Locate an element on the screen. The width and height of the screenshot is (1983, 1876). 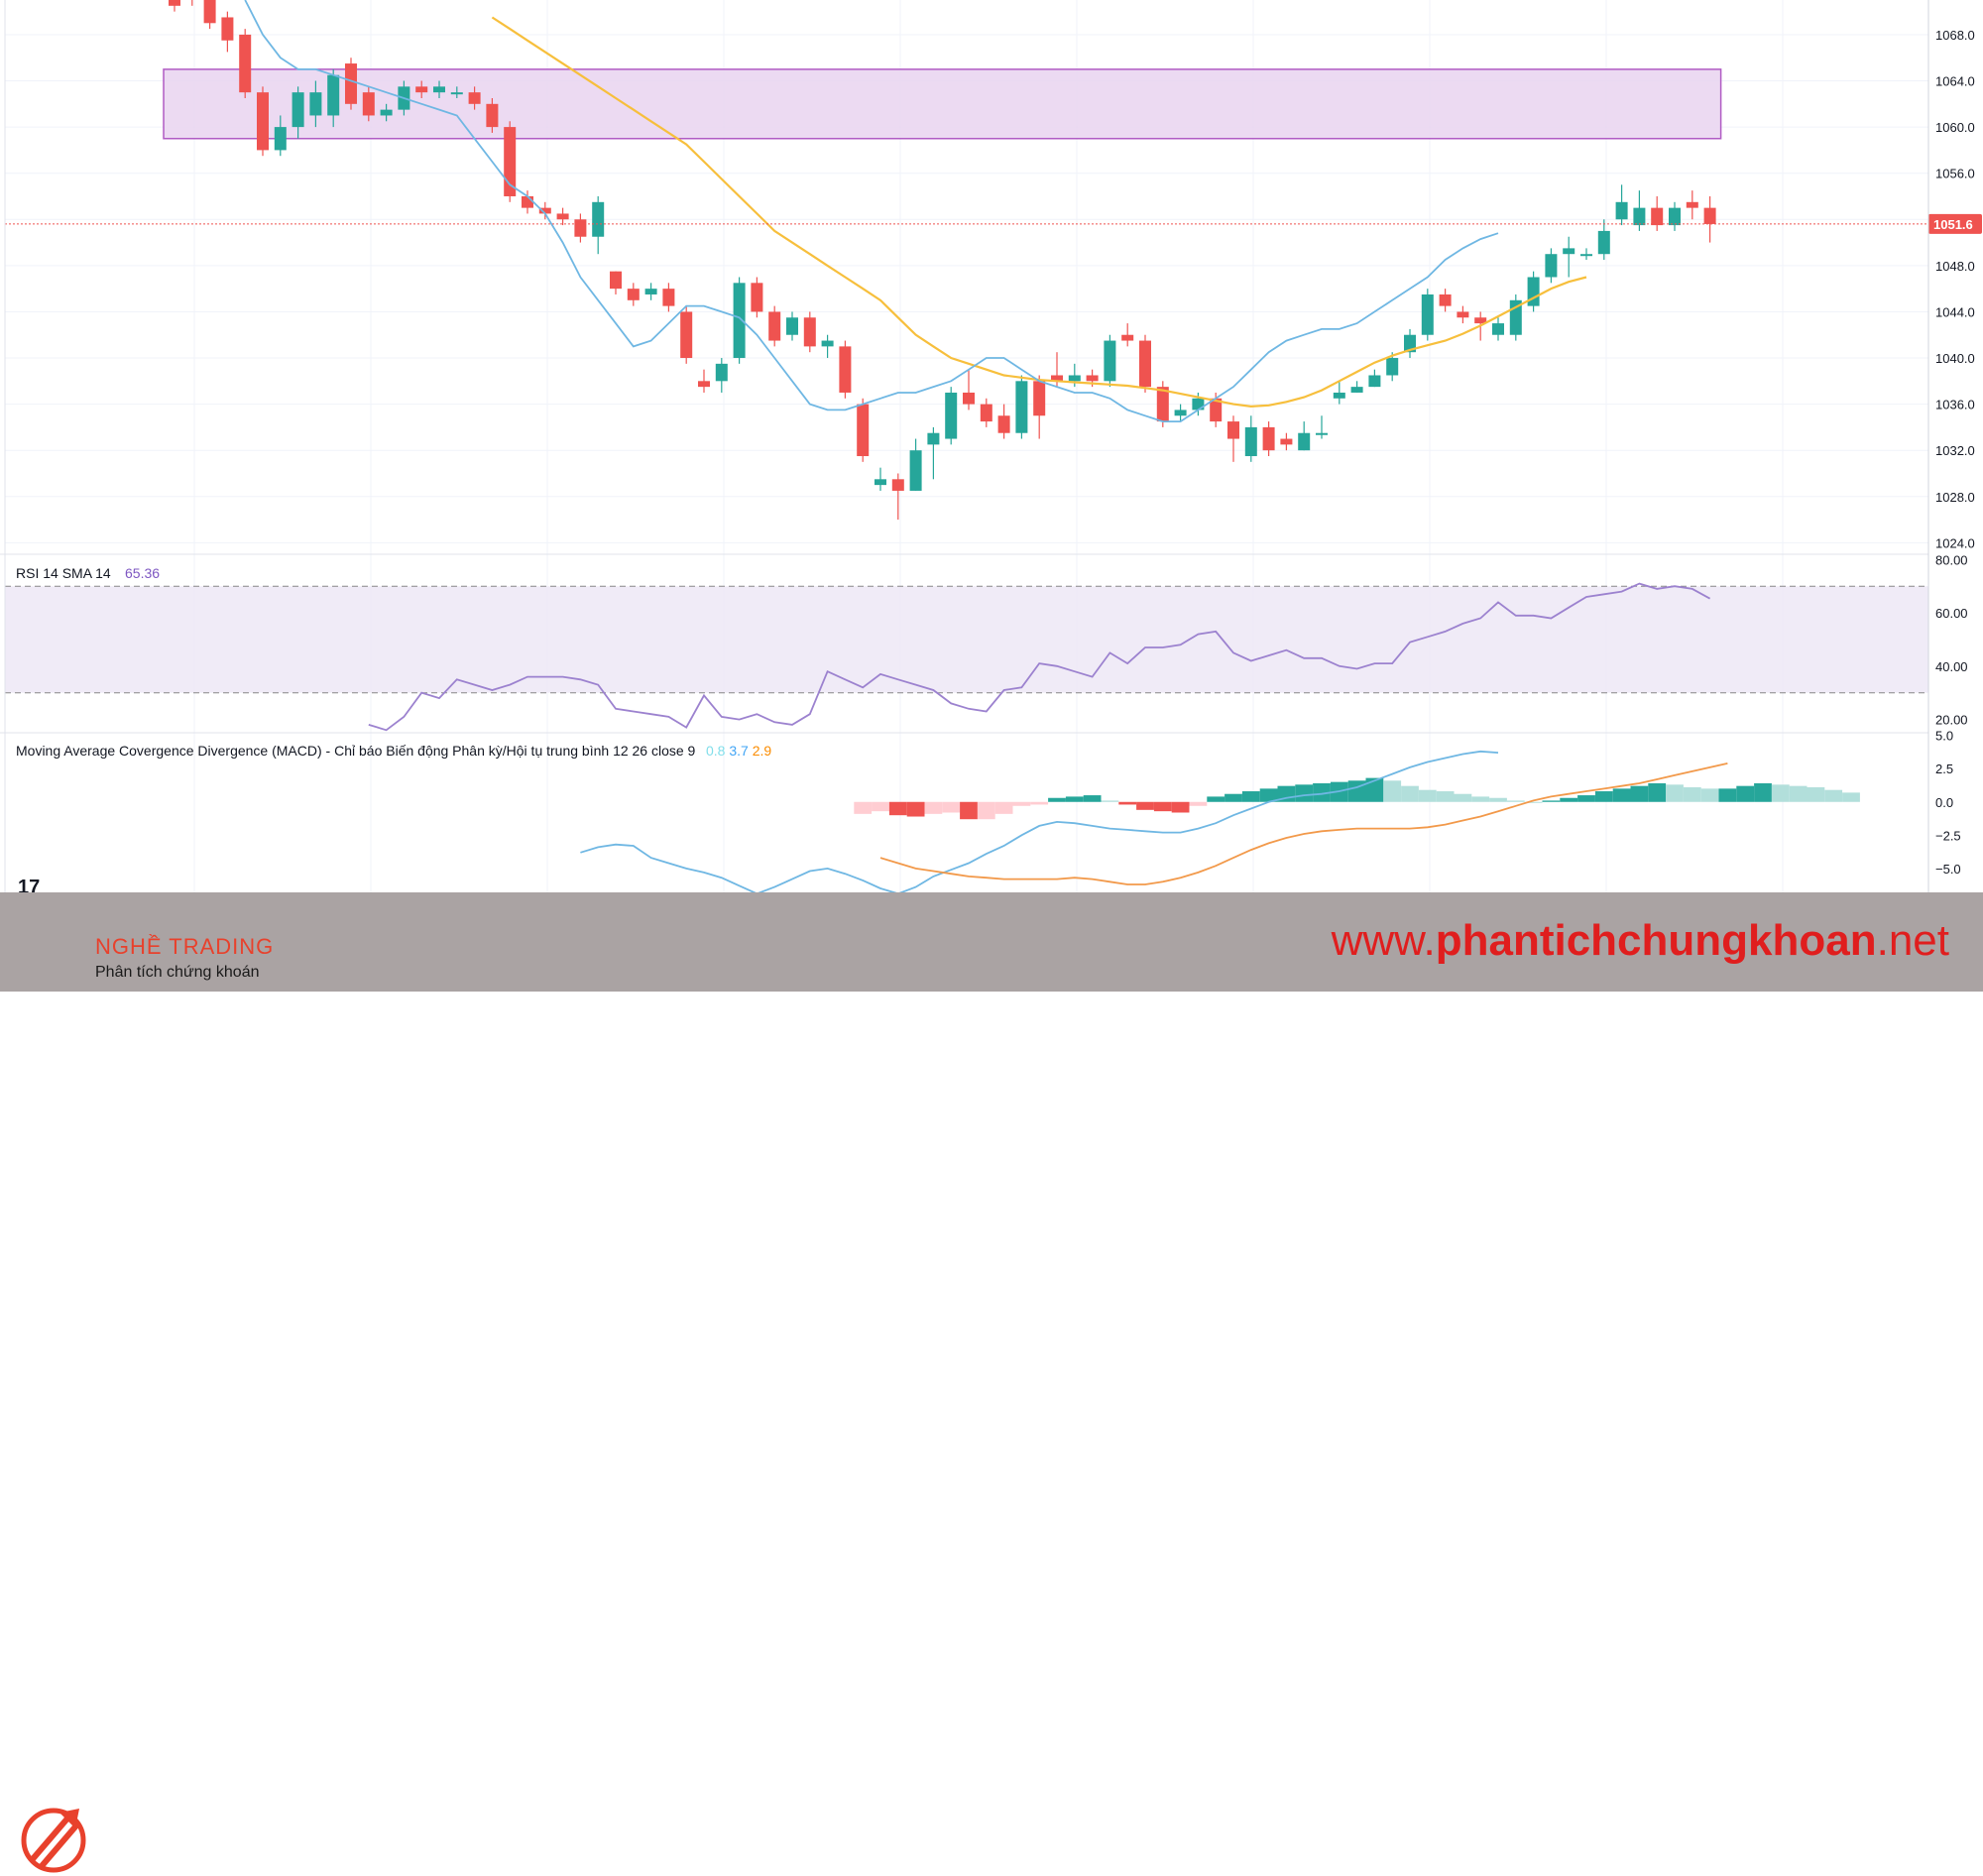
rsi-tick-label: 20.00 is located at coordinates (1952, 720).